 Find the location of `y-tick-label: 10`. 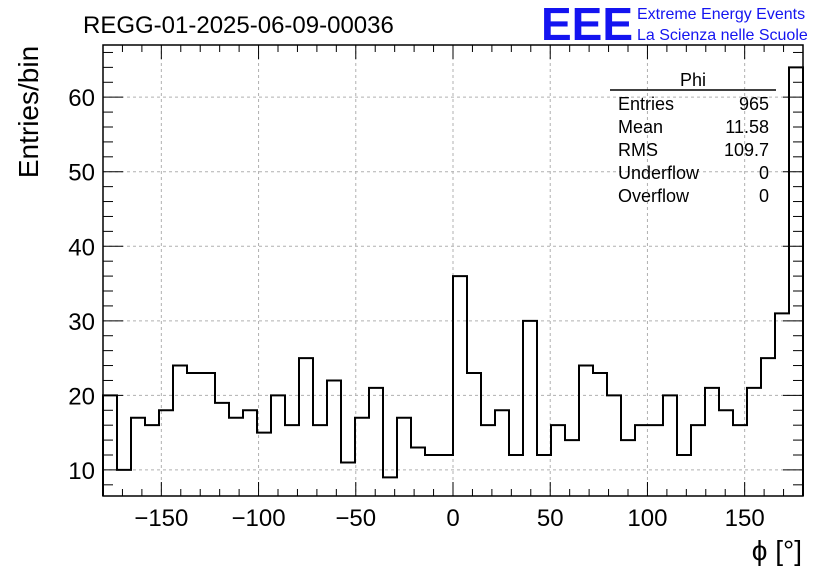

y-tick-label: 10 is located at coordinates (81, 471).